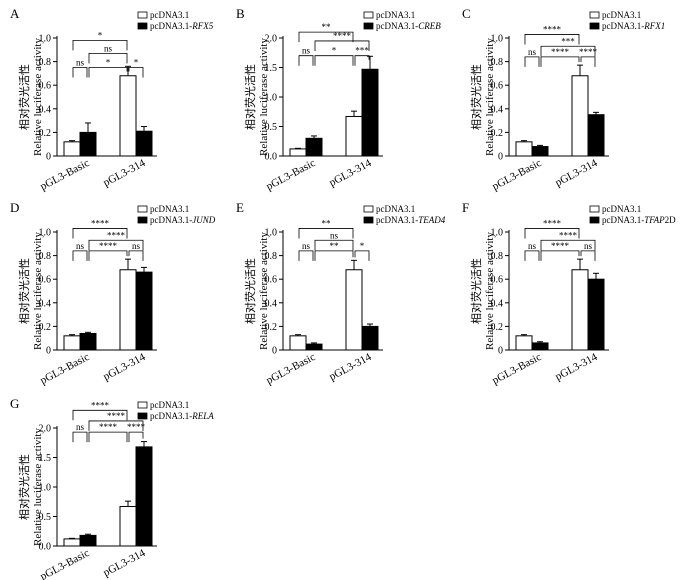 This screenshot has height=580, width=700. Describe the element at coordinates (465, 207) in the screenshot. I see `panel-label: F` at that location.